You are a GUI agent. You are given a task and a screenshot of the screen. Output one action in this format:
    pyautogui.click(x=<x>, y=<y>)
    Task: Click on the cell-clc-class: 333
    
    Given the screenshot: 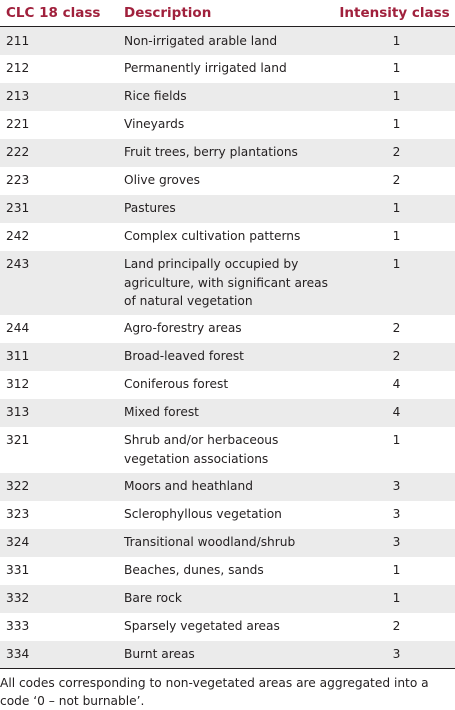 What is the action you would take?
    pyautogui.click(x=59, y=626)
    